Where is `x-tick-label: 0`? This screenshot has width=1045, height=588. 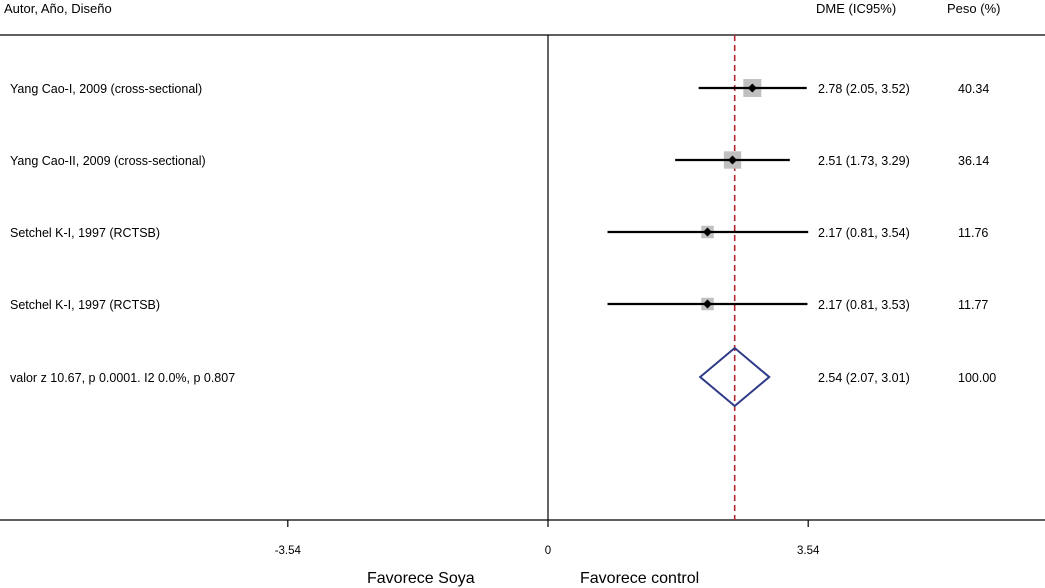
x-tick-label: 0 is located at coordinates (548, 551).